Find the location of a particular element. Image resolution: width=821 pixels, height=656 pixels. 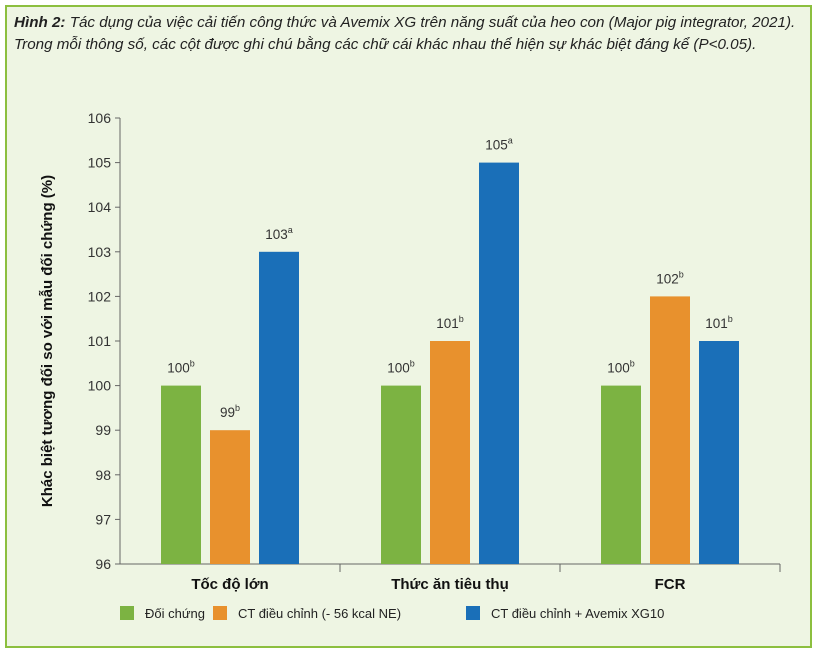

legend-label: CT điều chỉnh + Avemix XG10 is located at coordinates (577, 613).